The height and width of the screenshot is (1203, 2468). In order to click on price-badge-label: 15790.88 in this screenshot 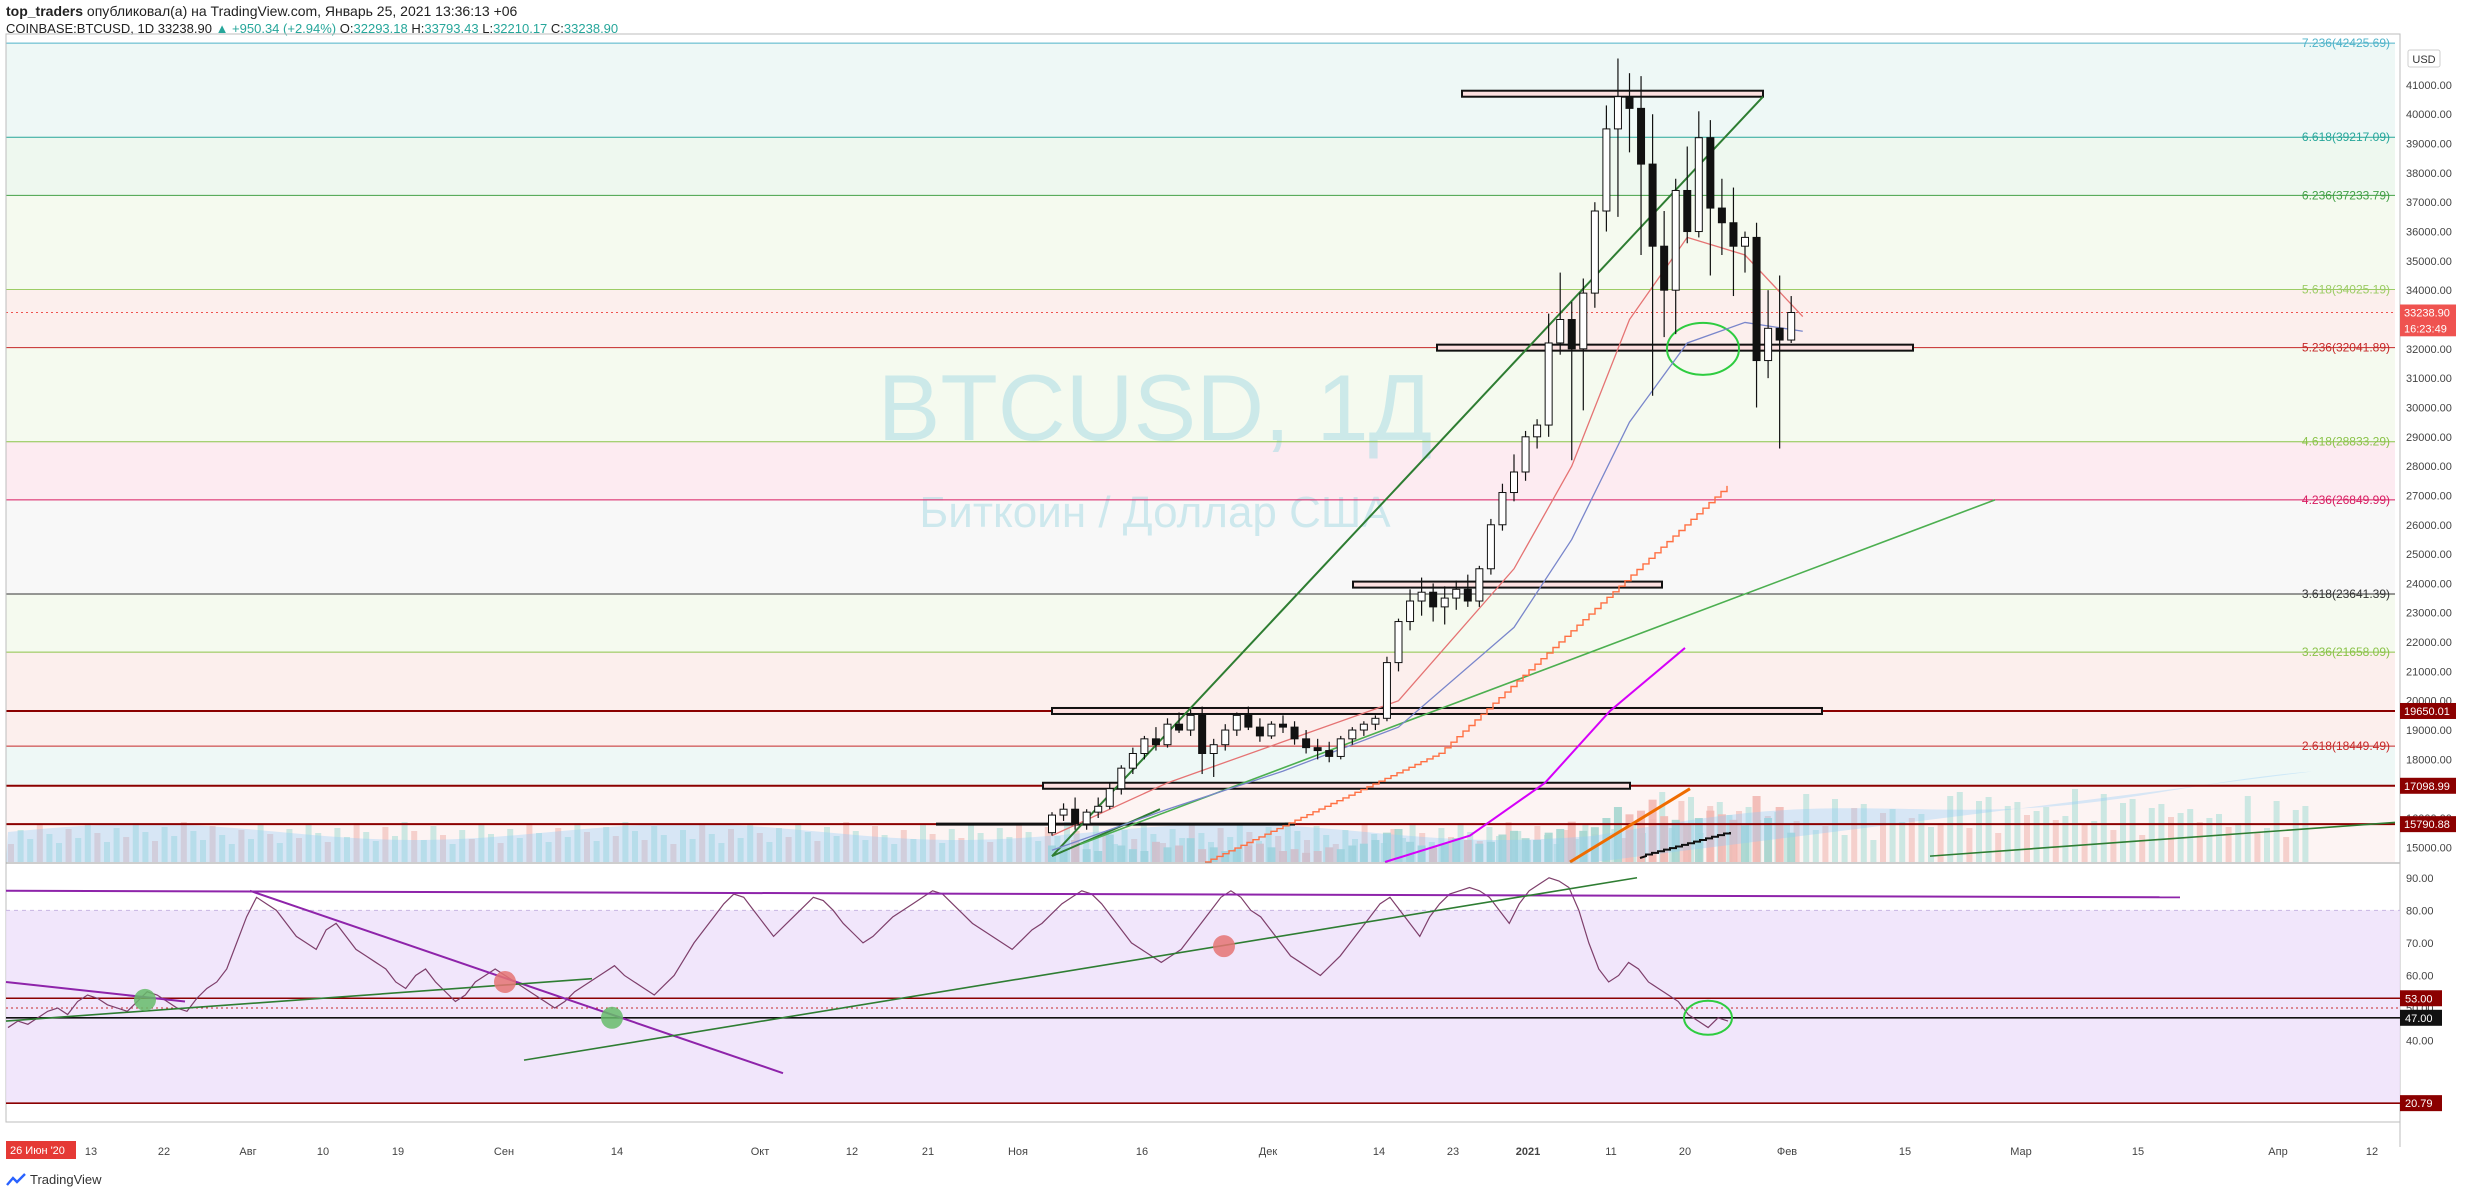, I will do `click(2427, 825)`.